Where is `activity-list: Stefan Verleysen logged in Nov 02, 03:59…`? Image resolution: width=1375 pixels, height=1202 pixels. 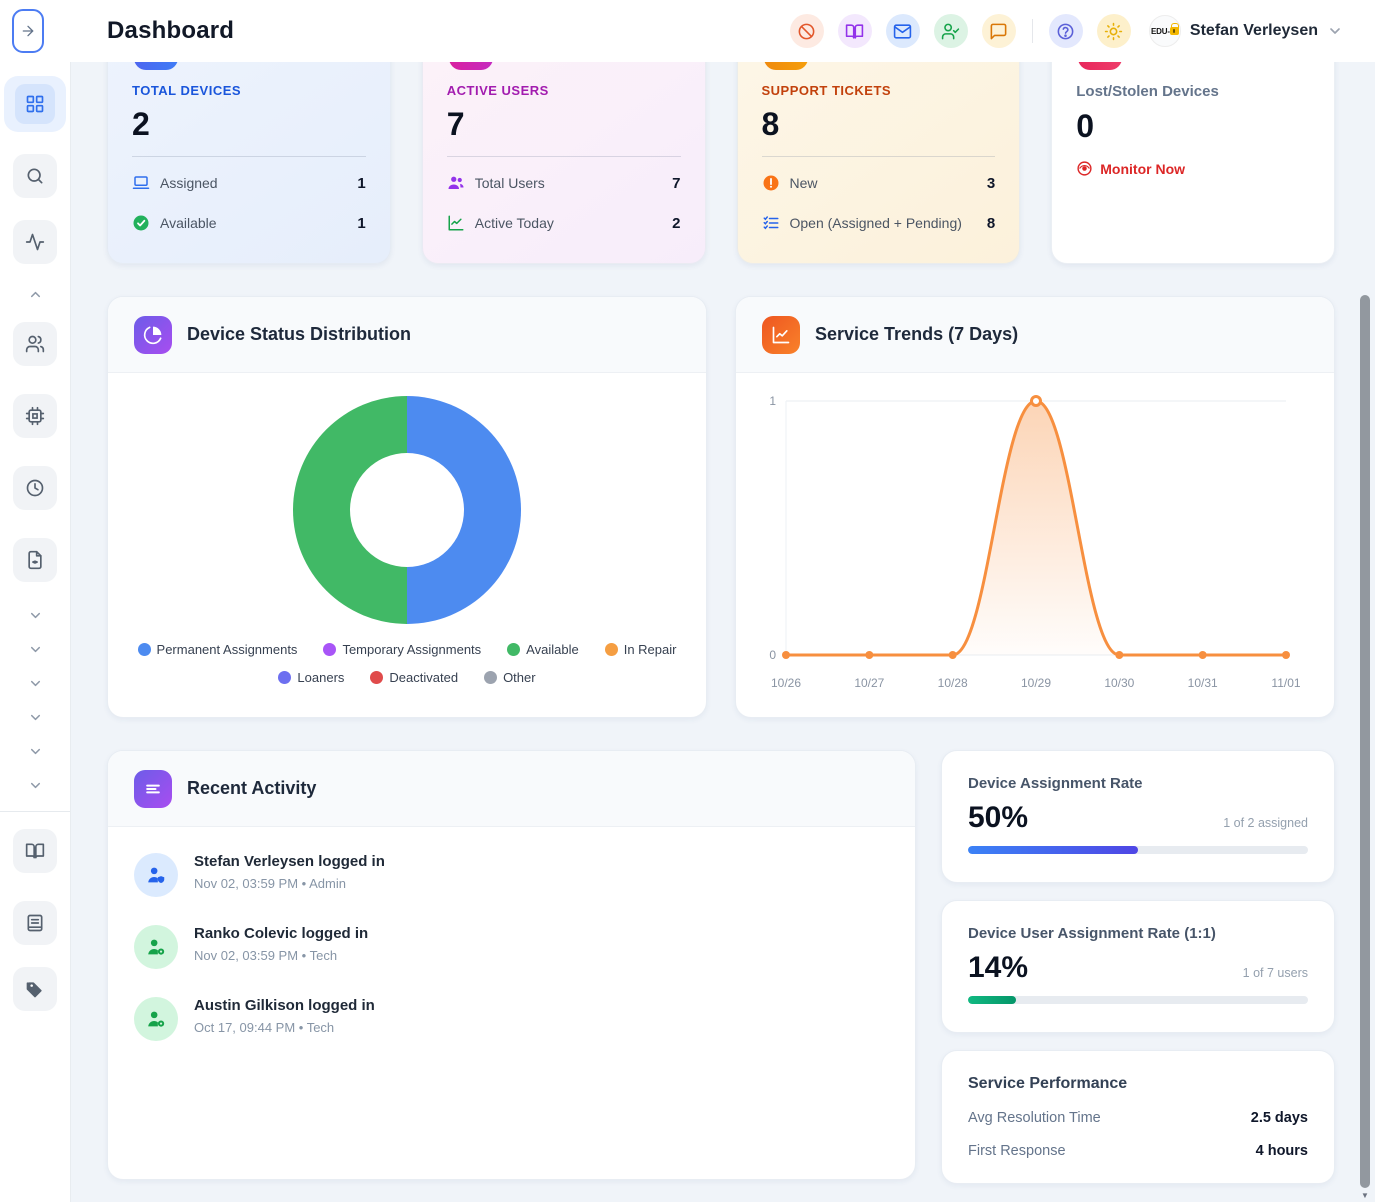
activity-list: Stefan Verleysen logged in Nov 02, 03:59… is located at coordinates (511, 961).